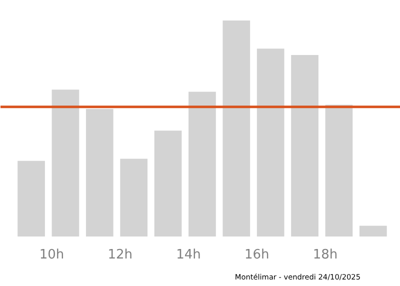 Image resolution: width=400 pixels, height=286 pixels. Describe the element at coordinates (51, 255) in the screenshot. I see `x-tick-label: 10h` at that location.